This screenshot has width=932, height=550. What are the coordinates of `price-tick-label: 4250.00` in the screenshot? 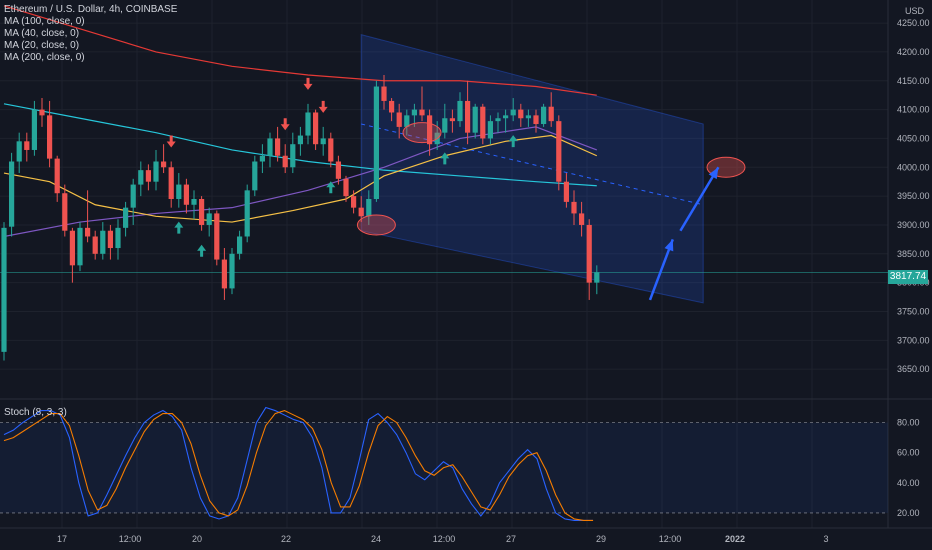 It's located at (913, 23).